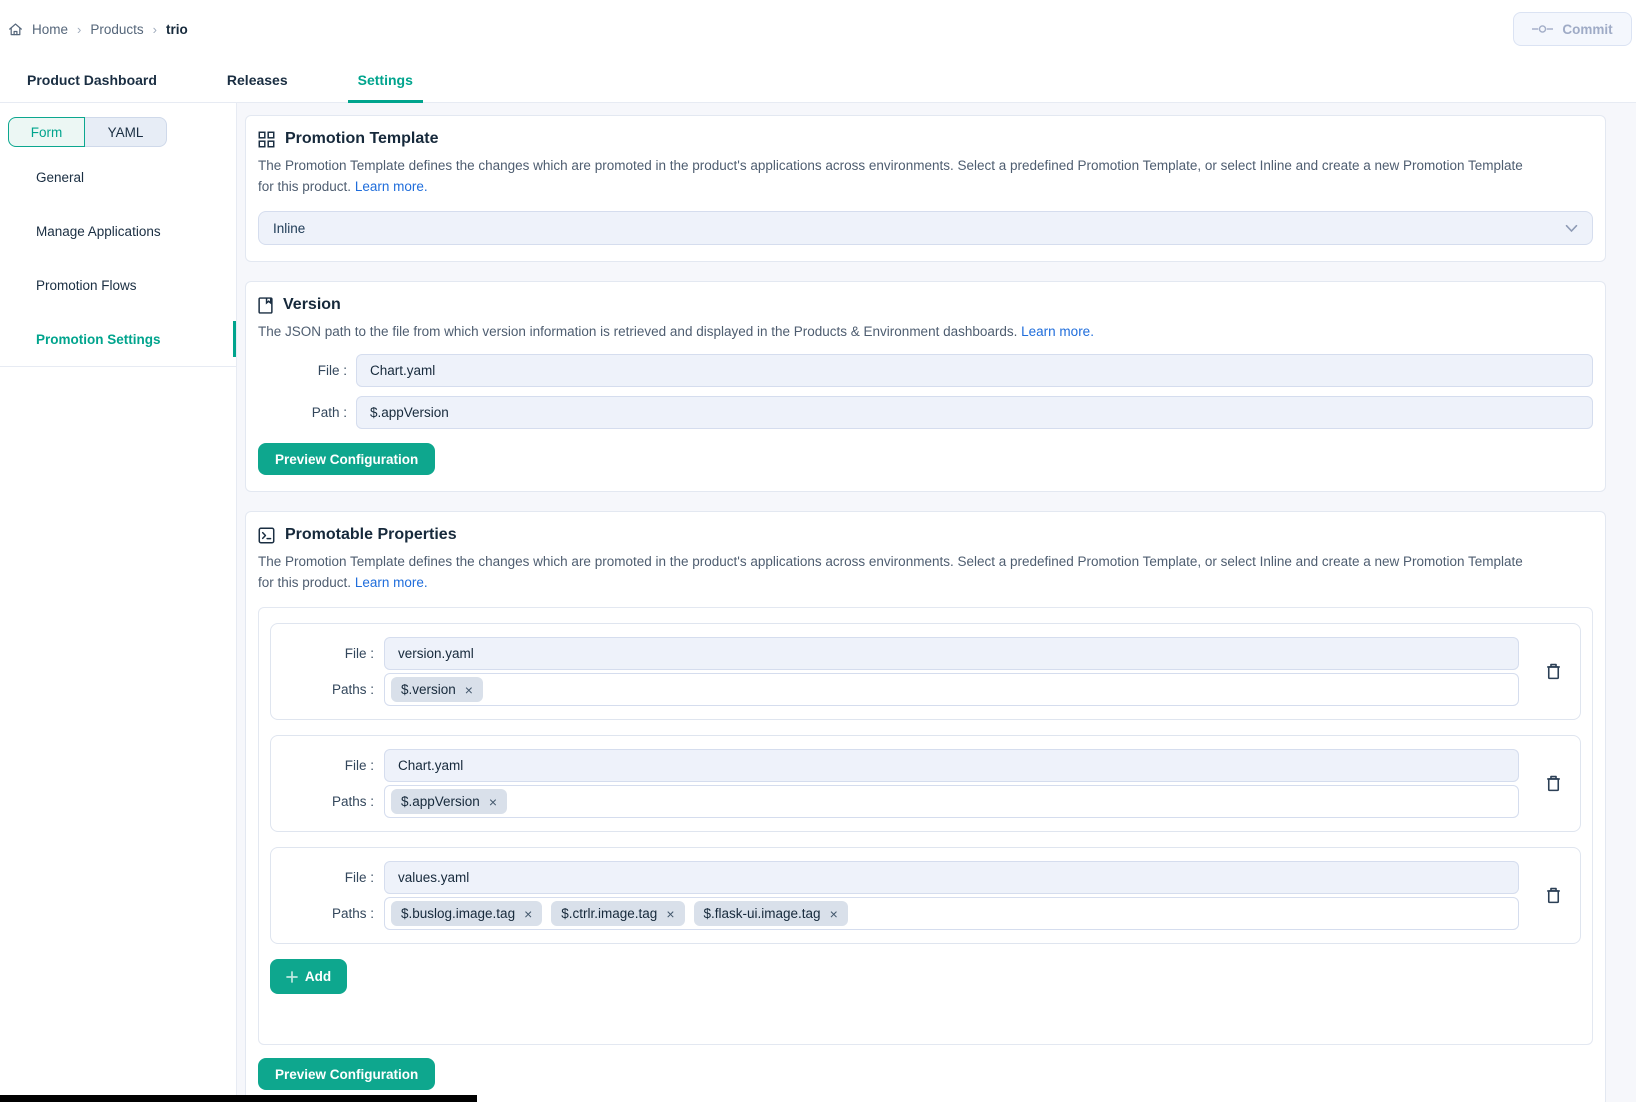 Image resolution: width=1636 pixels, height=1102 pixels. I want to click on git-commit-icon, so click(1543, 29).